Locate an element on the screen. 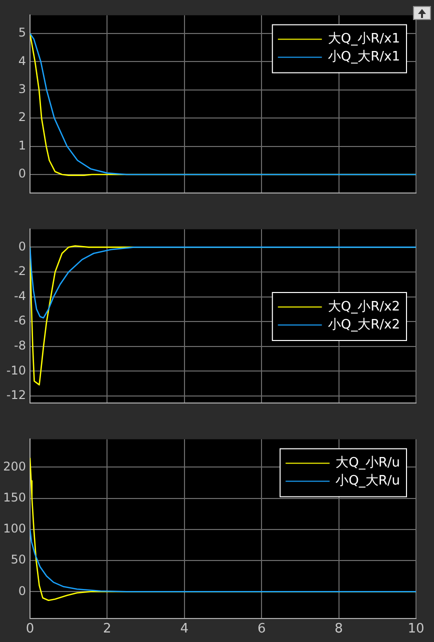  y-tick-label: 150 is located at coordinates (14, 497).